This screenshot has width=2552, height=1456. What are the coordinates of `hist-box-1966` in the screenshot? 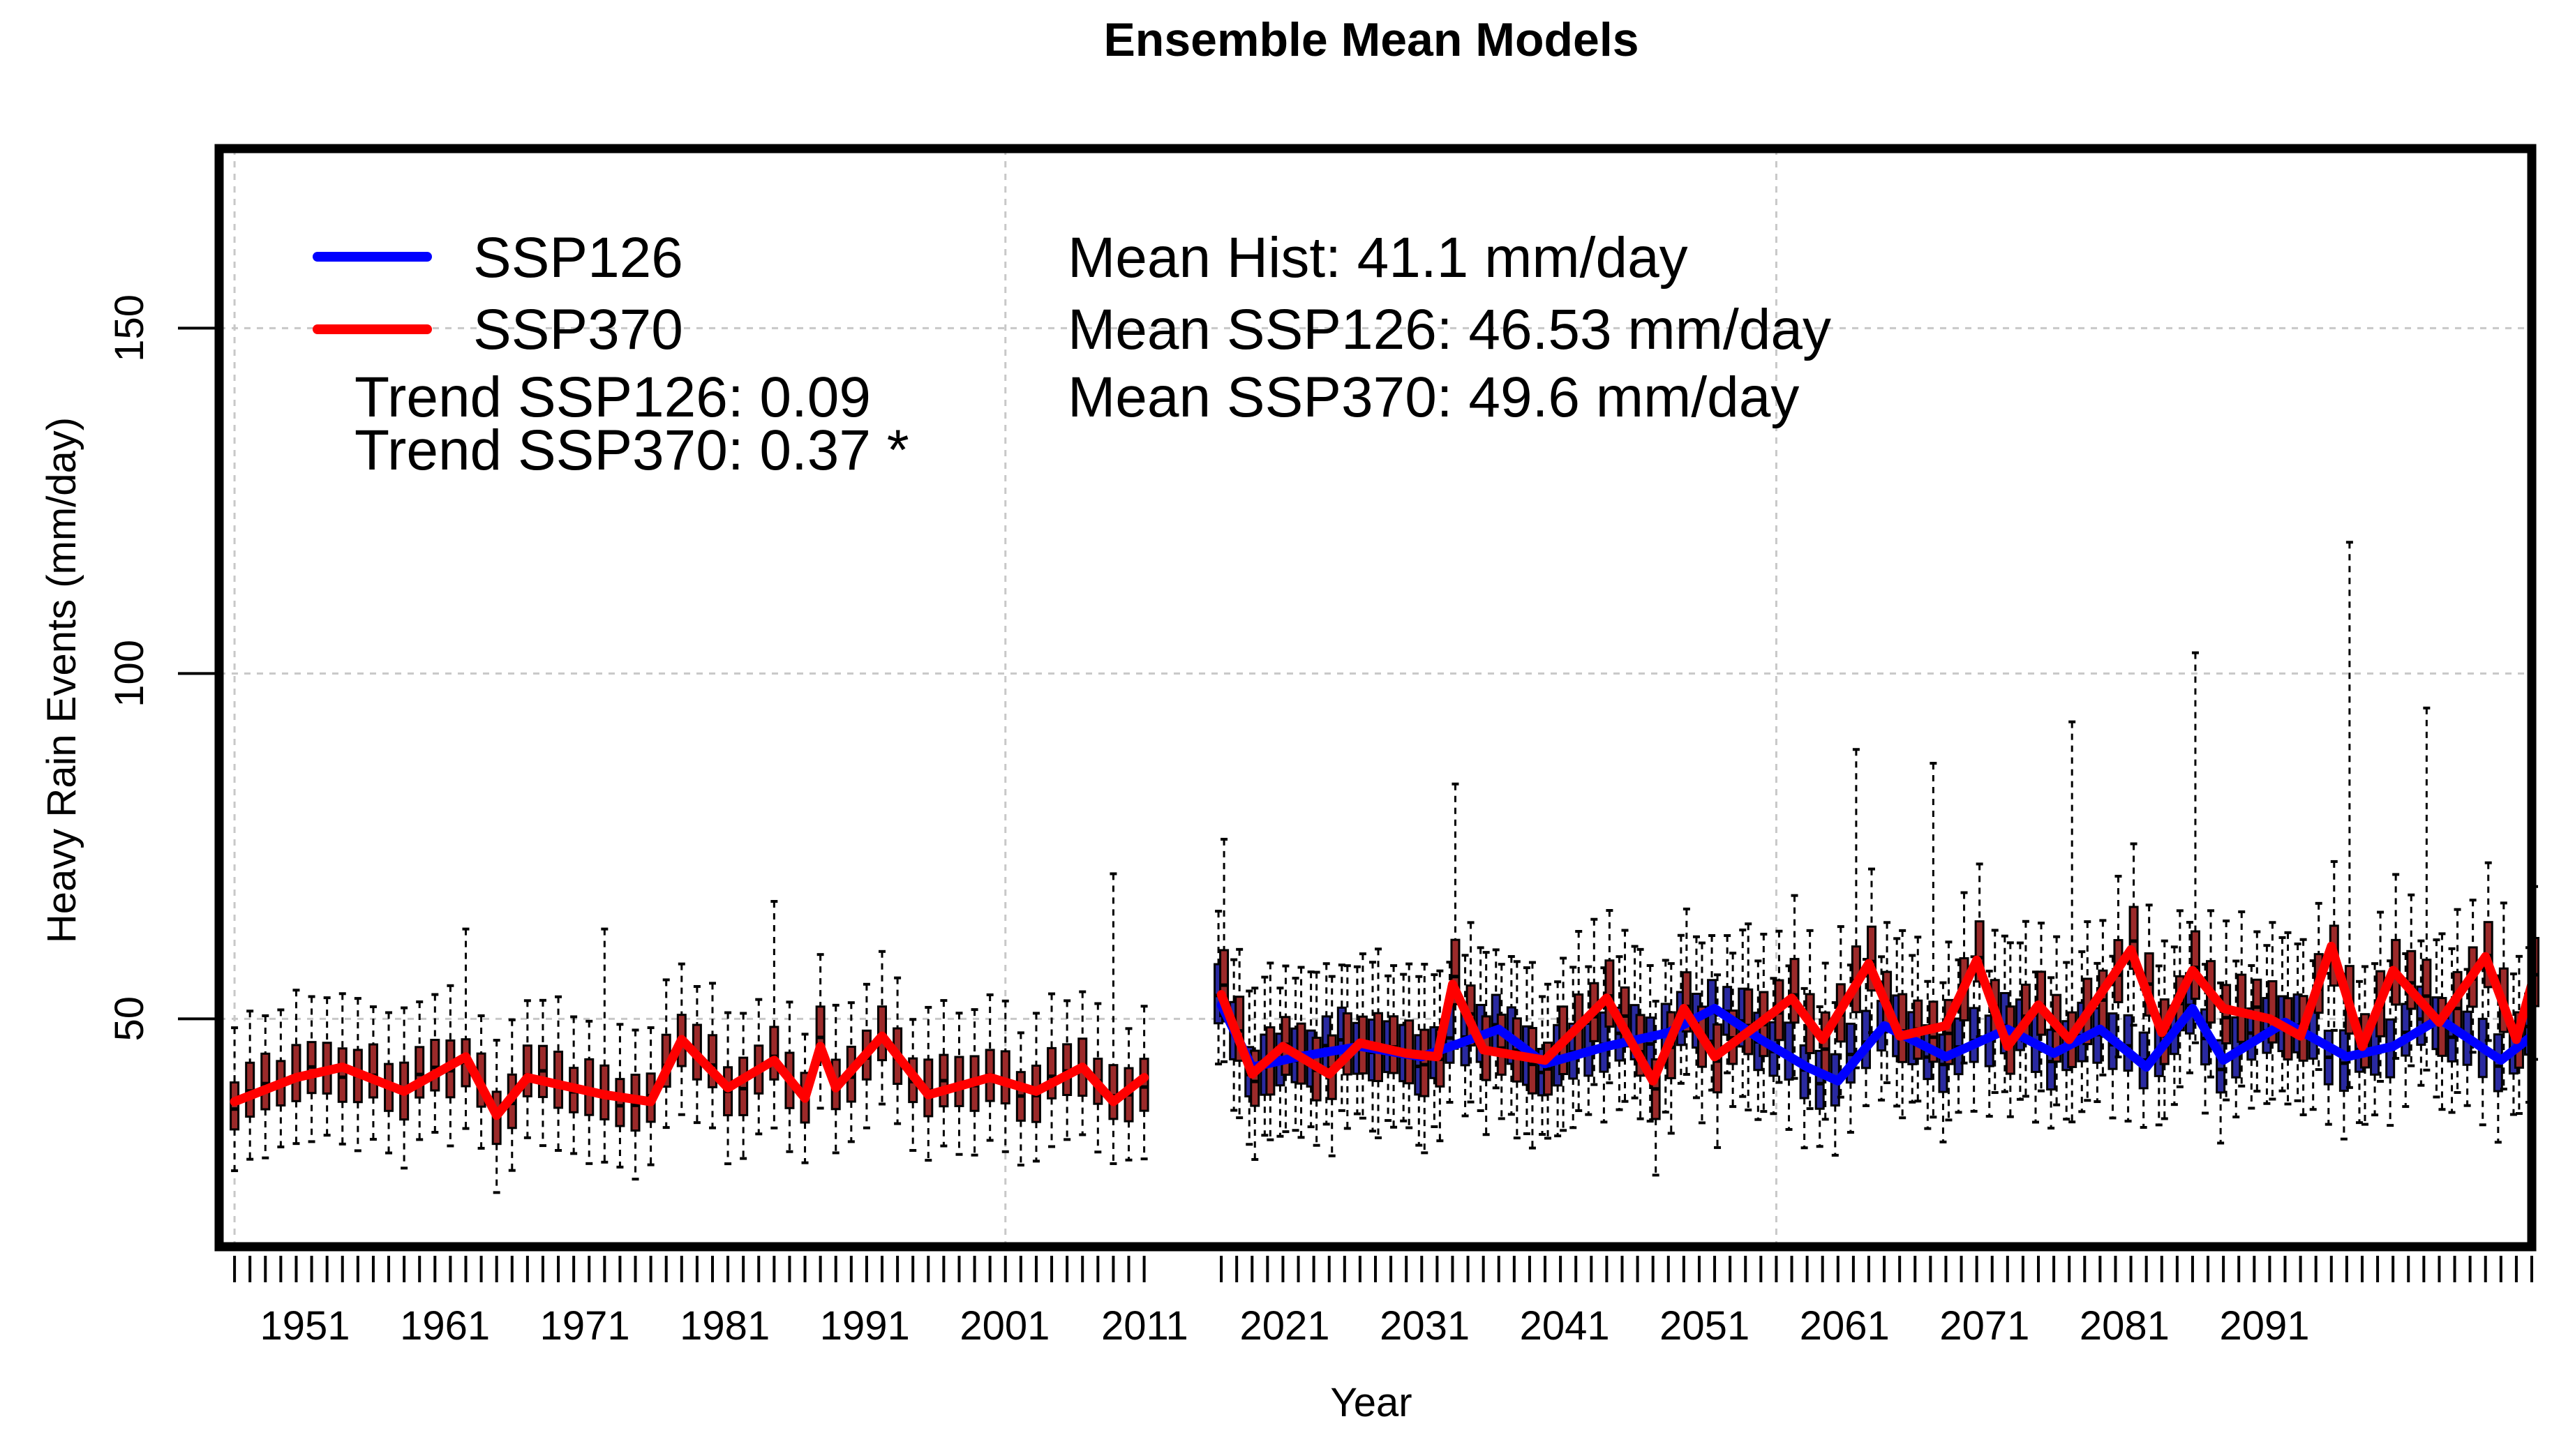 It's located at (466, 1028).